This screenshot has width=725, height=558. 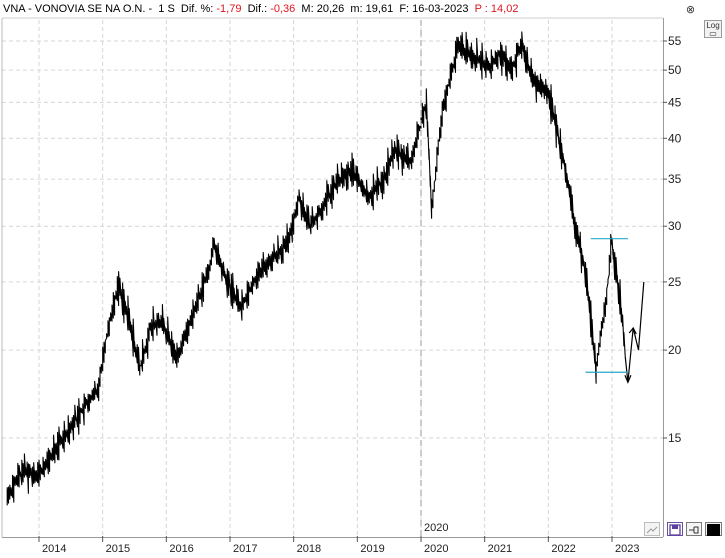 I want to click on x-tick-label: 2019, so click(x=372, y=549).